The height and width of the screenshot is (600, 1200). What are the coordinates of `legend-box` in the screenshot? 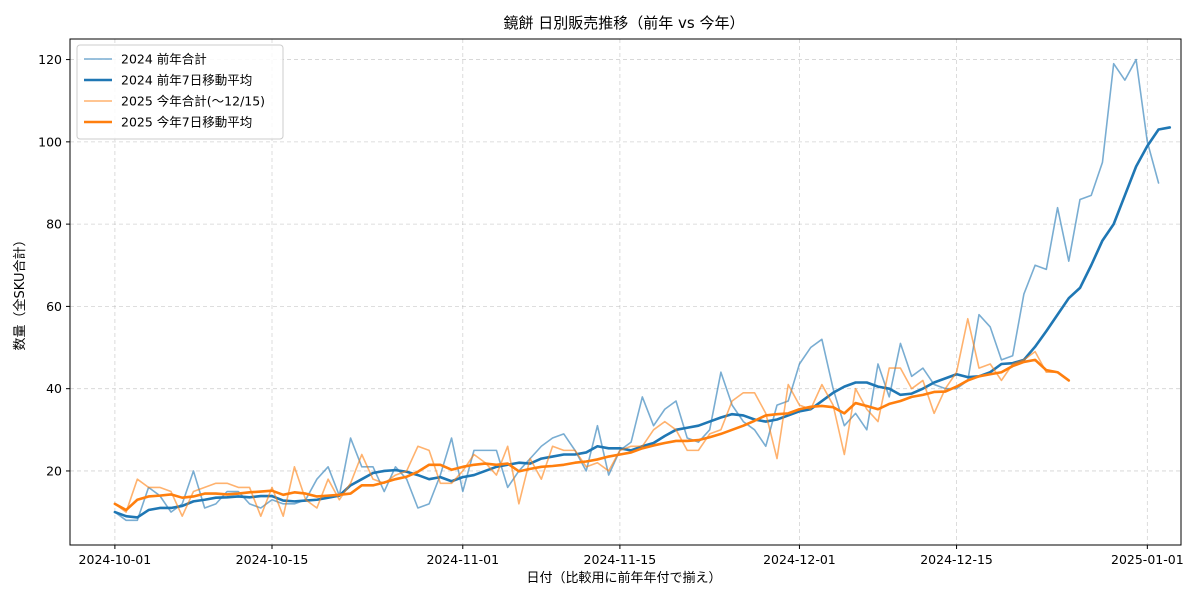 It's located at (180, 92).